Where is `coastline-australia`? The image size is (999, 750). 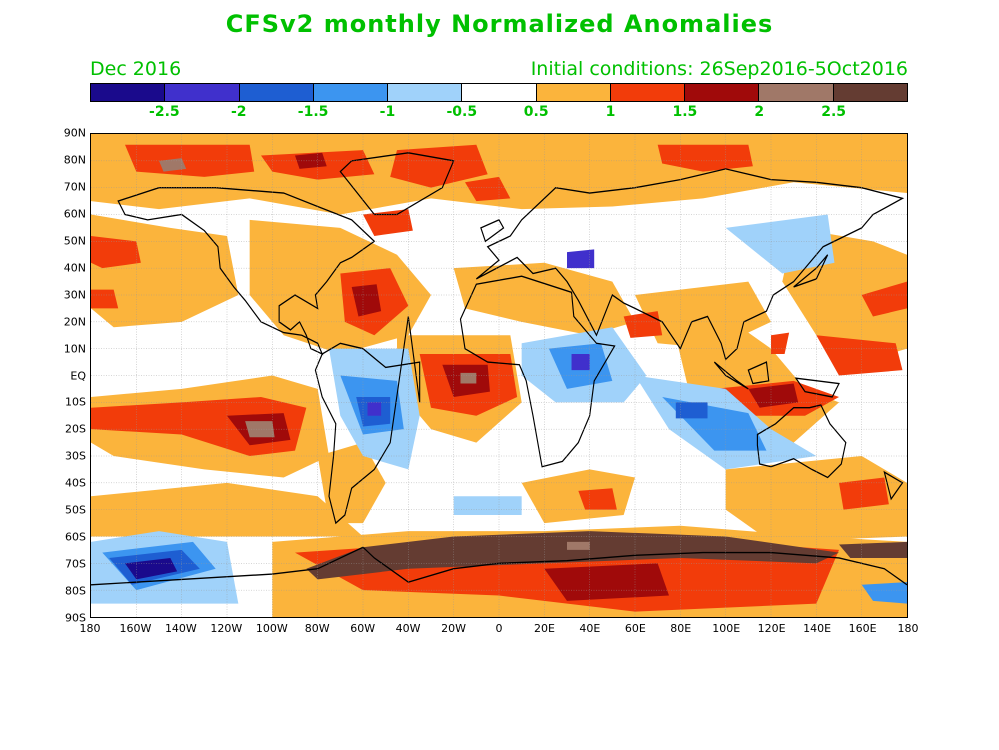 coastline-australia is located at coordinates (801, 441).